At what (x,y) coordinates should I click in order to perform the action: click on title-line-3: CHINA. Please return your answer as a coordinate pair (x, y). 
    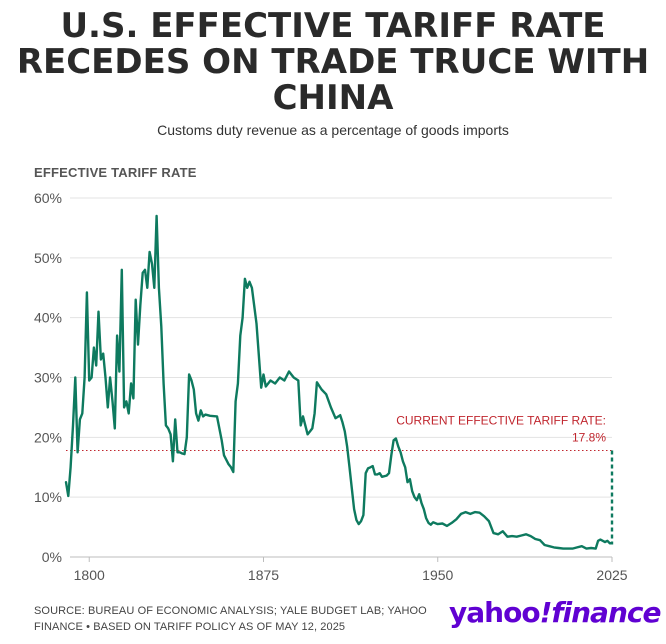
    Looking at the image, I should click on (333, 98).